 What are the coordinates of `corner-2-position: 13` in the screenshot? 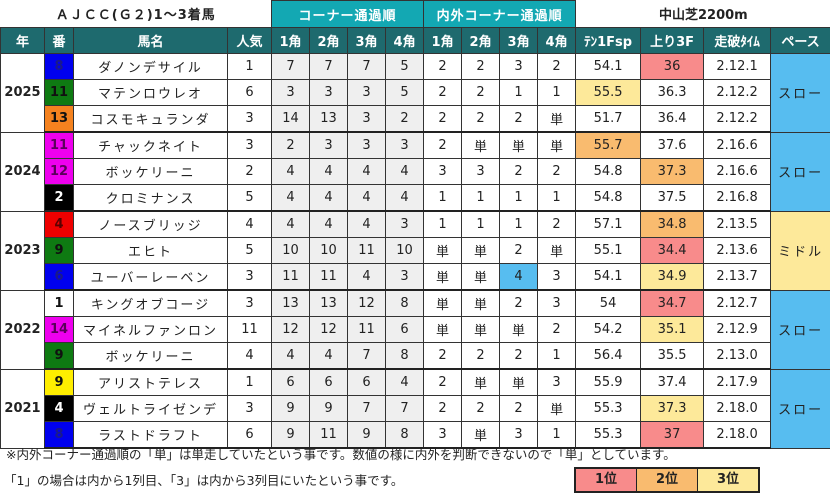 It's located at (329, 119).